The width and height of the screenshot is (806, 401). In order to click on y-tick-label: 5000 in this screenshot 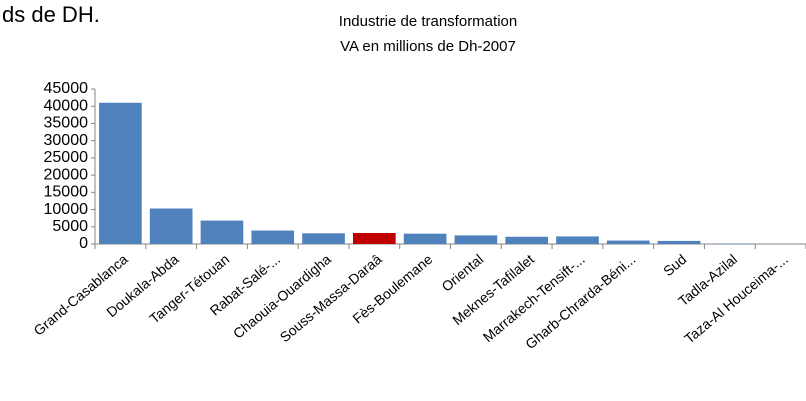, I will do `click(70, 226)`.